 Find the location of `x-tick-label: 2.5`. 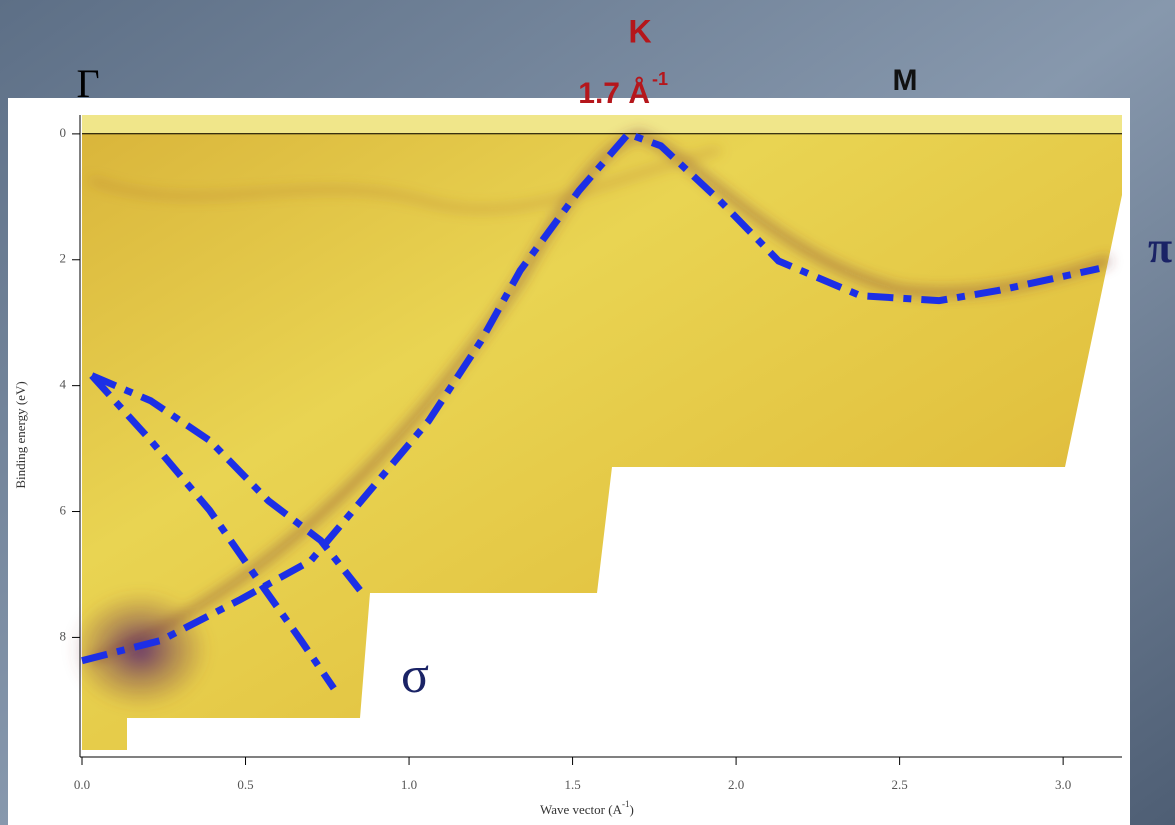

x-tick-label: 2.5 is located at coordinates (899, 784).